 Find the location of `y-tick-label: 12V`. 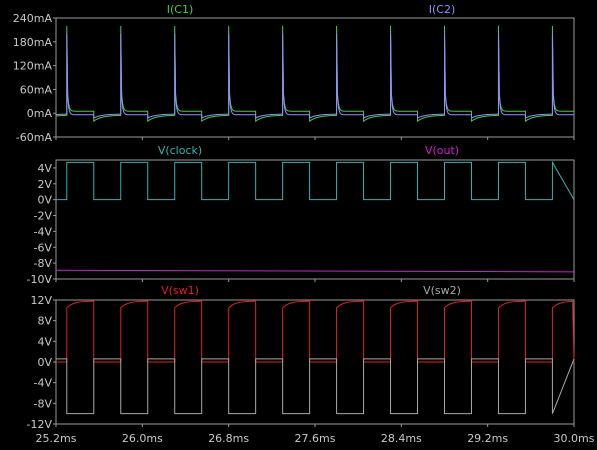

y-tick-label: 12V is located at coordinates (41, 300).